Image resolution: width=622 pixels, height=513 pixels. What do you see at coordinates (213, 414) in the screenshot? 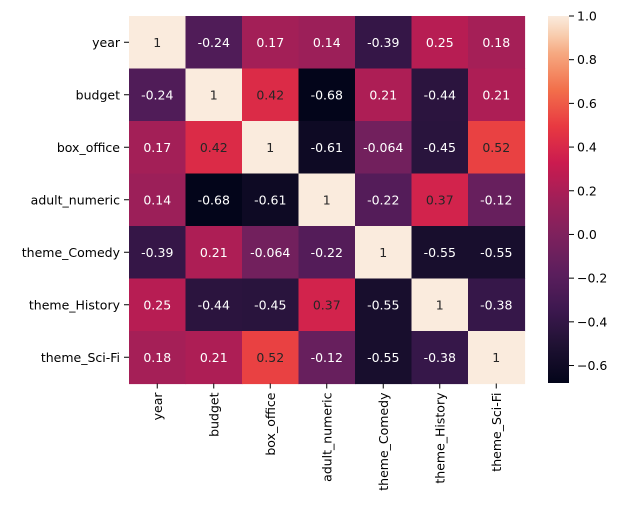
I see `x-tick-label: budget` at bounding box center [213, 414].